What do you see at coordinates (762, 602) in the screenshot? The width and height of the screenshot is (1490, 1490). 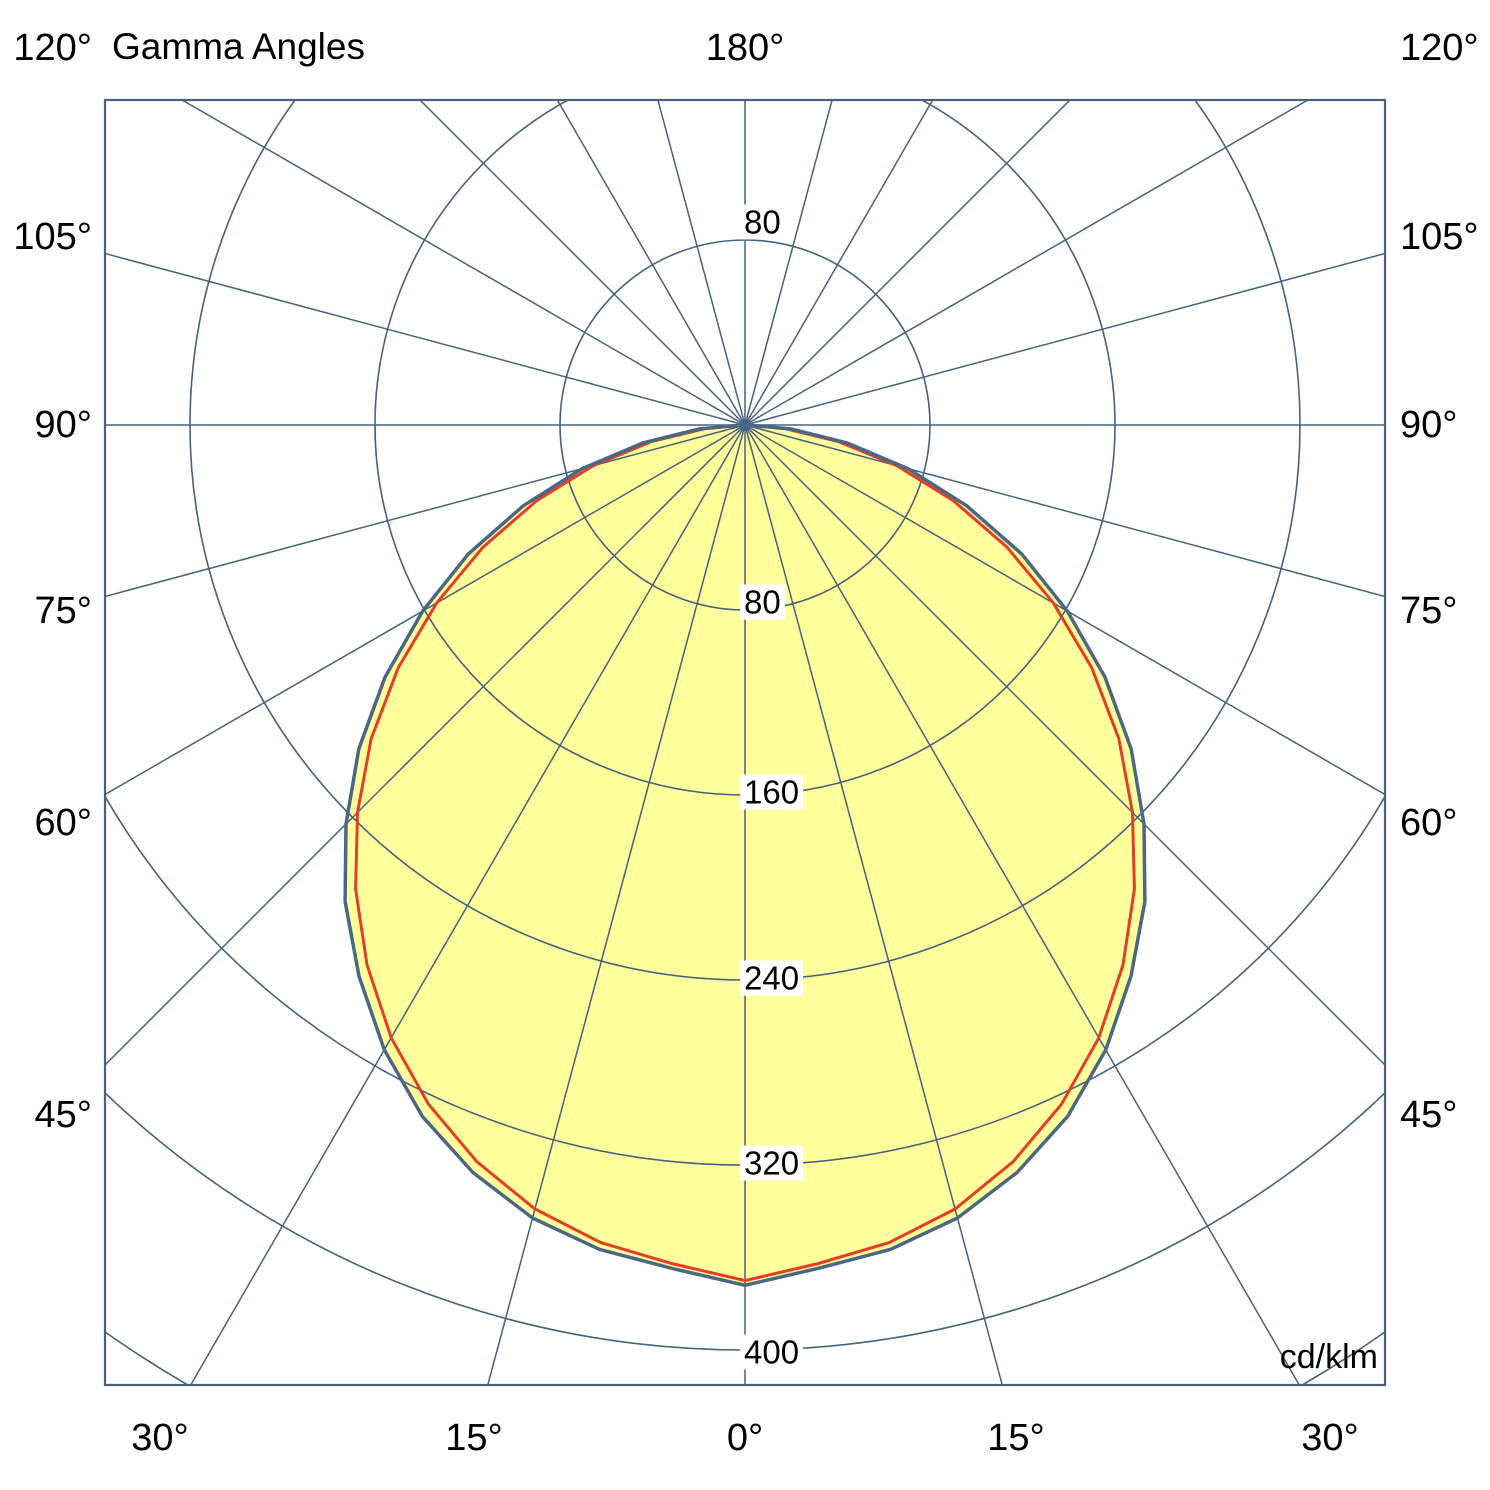 I see `ring-label-80-bottom: 80` at bounding box center [762, 602].